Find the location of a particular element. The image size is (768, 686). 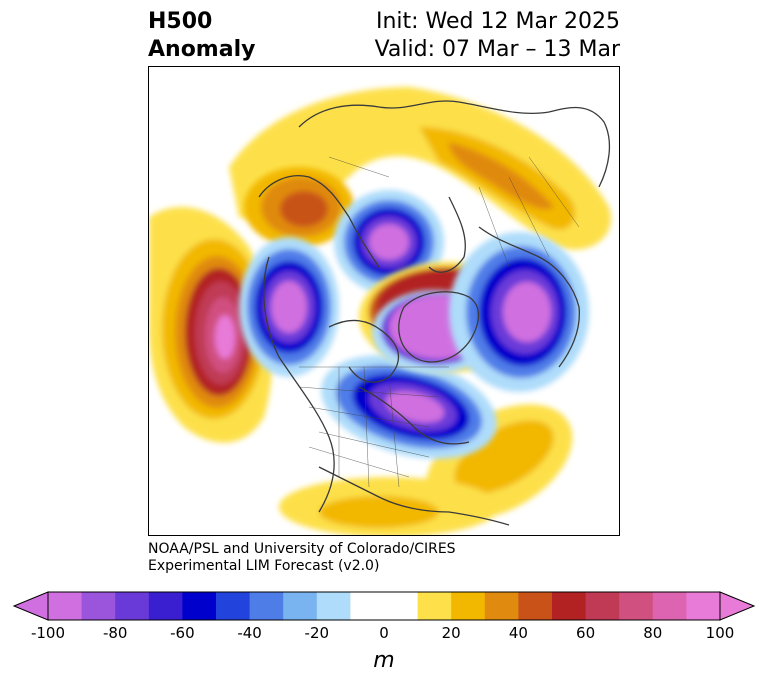

title-field: Anomaly is located at coordinates (202, 49).